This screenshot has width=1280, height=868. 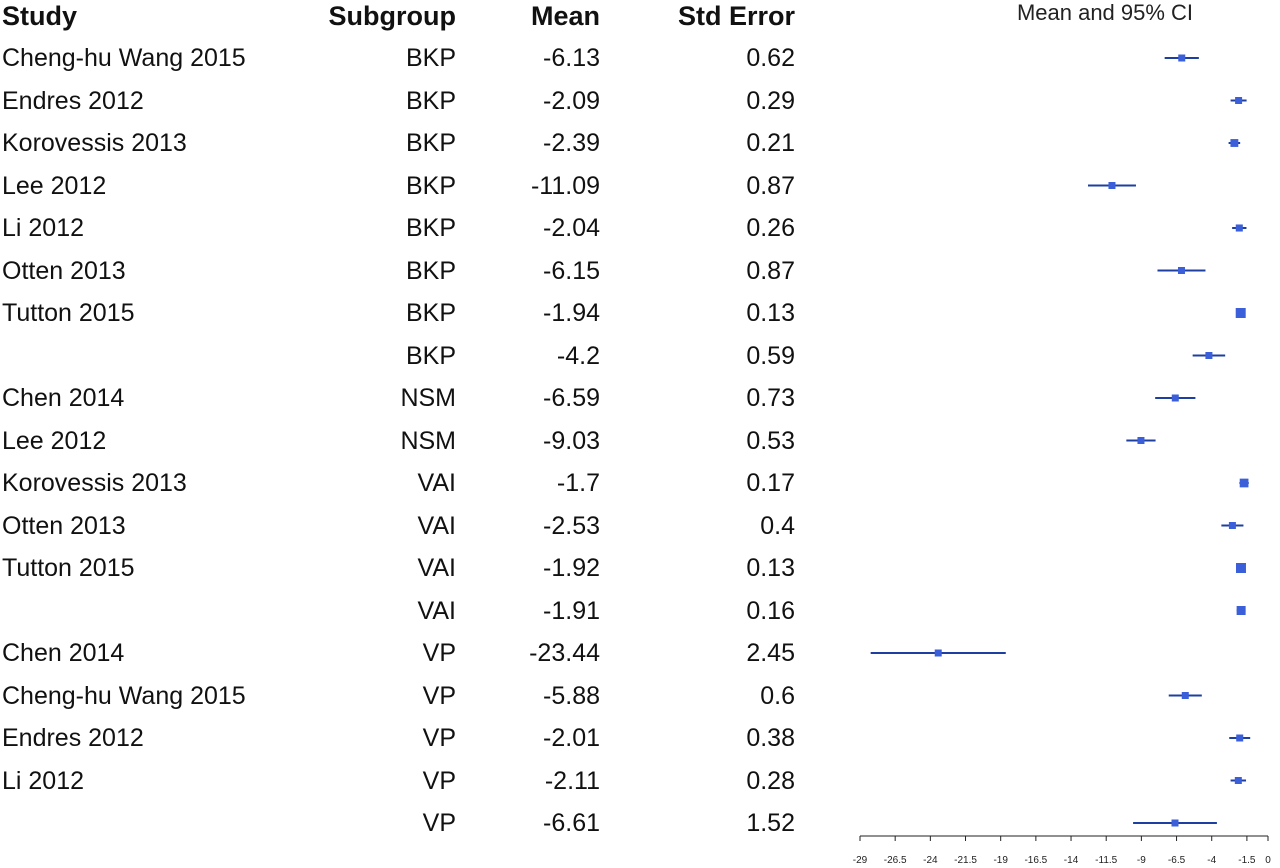 I want to click on plot-title: Mean and 95% CI, so click(x=1105, y=12).